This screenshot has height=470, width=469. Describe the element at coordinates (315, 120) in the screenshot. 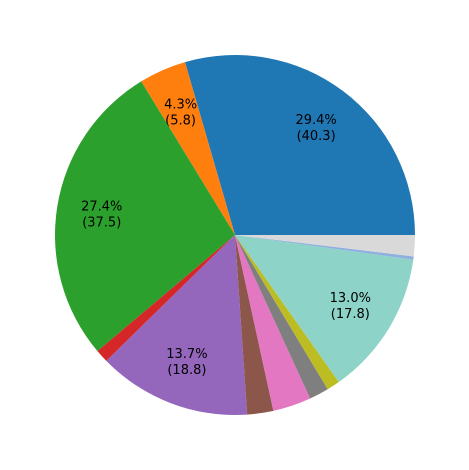

I see `pie-slice-percent-0: 29.4%` at that location.